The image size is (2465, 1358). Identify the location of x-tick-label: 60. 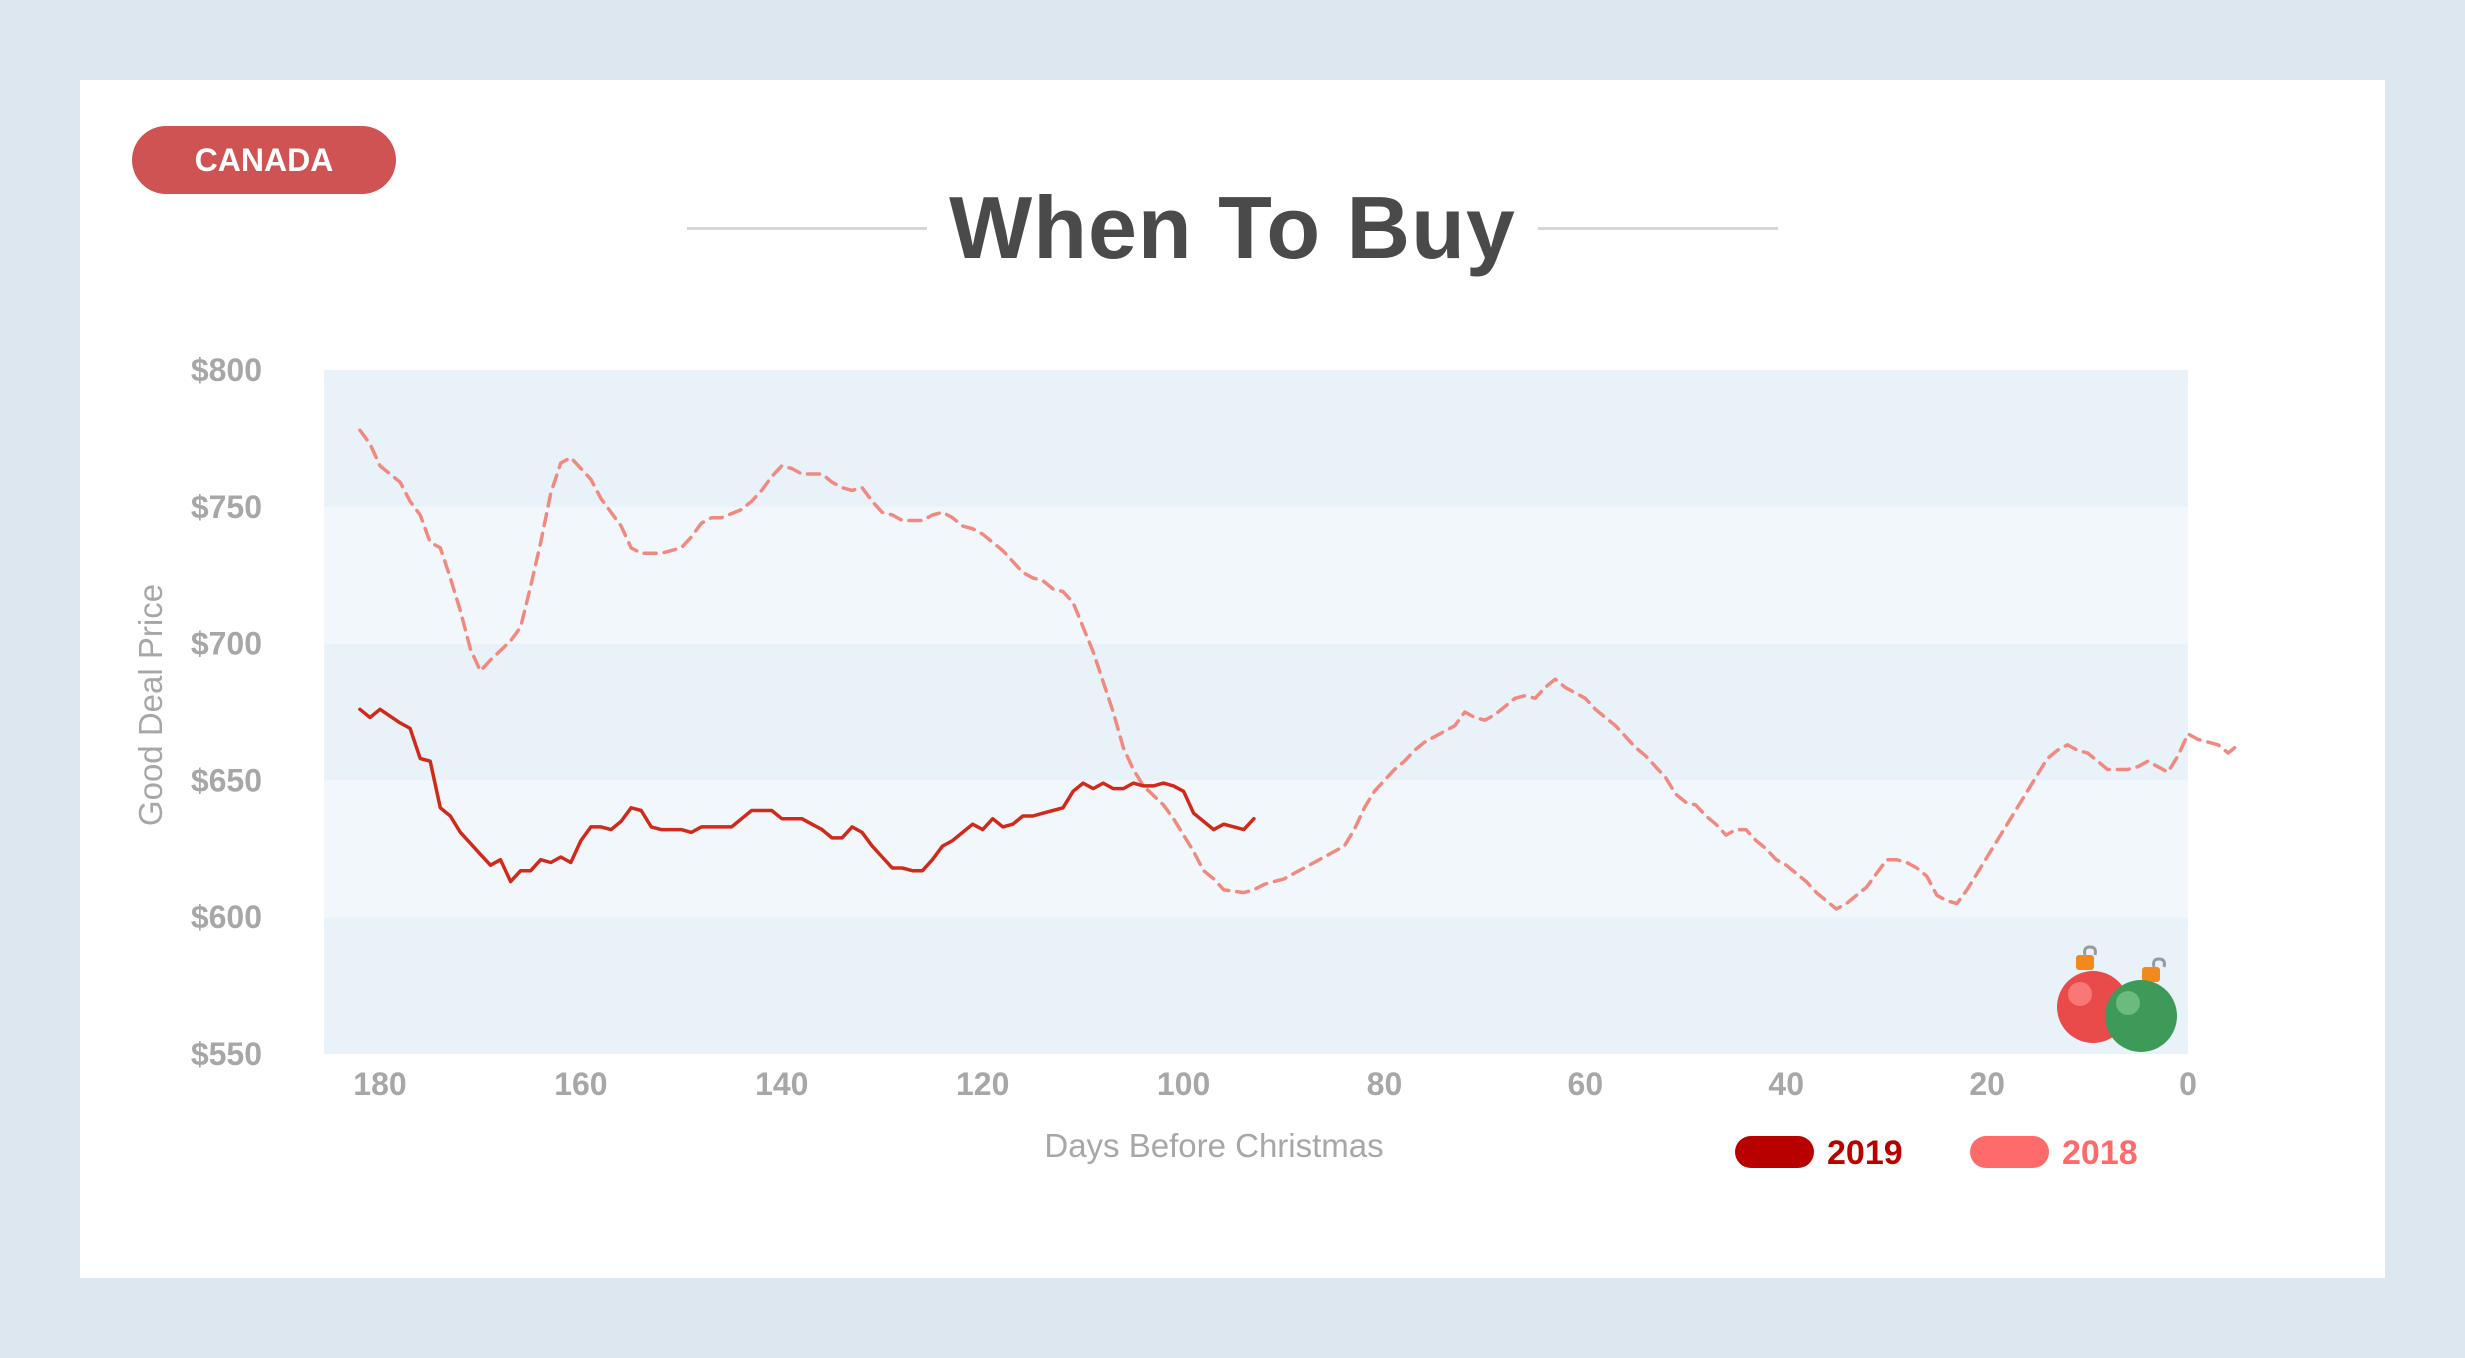
(1586, 1084).